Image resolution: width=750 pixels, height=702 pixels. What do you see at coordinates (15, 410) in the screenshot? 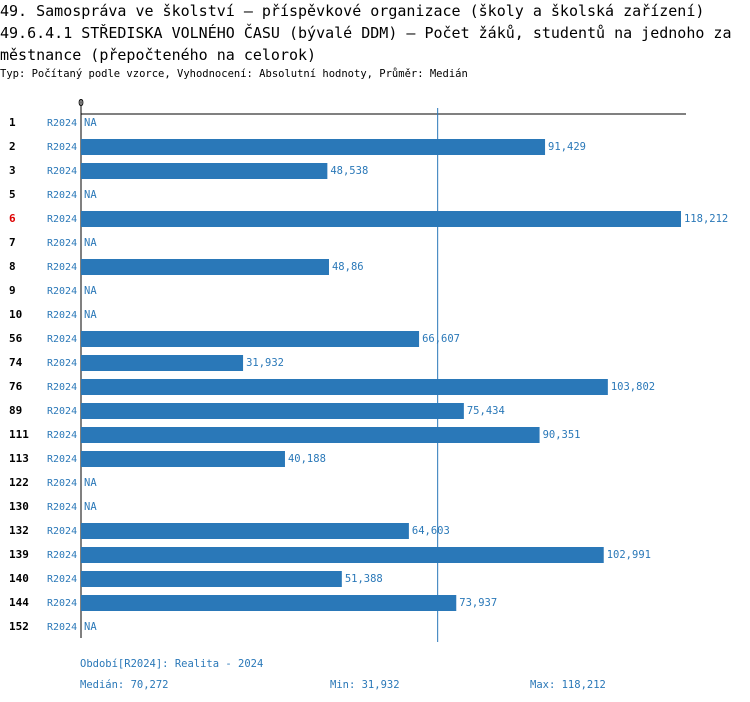
I see `category-label: 89` at bounding box center [15, 410].